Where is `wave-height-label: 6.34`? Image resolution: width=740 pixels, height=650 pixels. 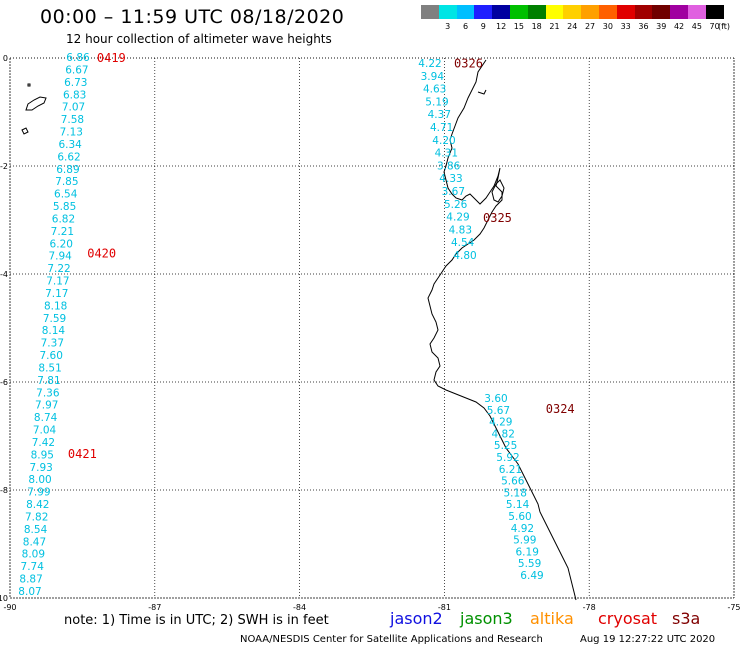
wave-height-label: 6.34 is located at coordinates (70, 145).